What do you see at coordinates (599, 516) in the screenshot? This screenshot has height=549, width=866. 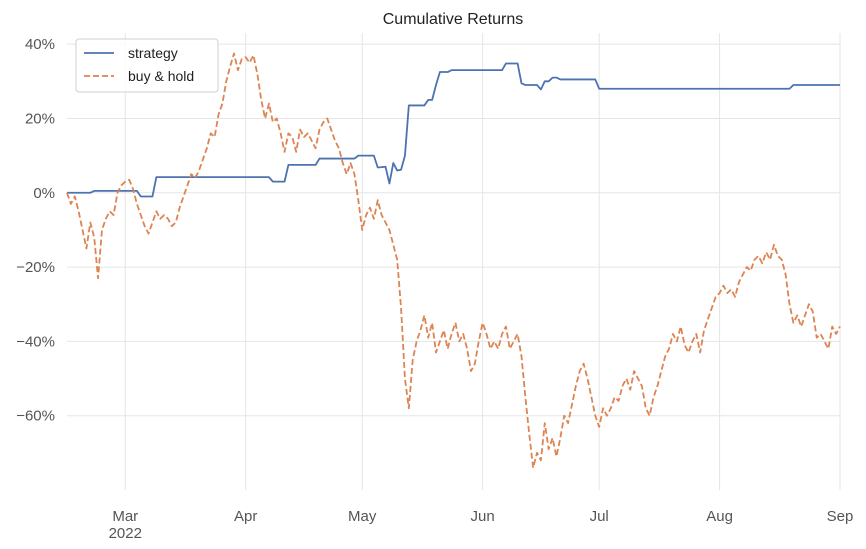 I see `x-tick-label: Jul` at bounding box center [599, 516].